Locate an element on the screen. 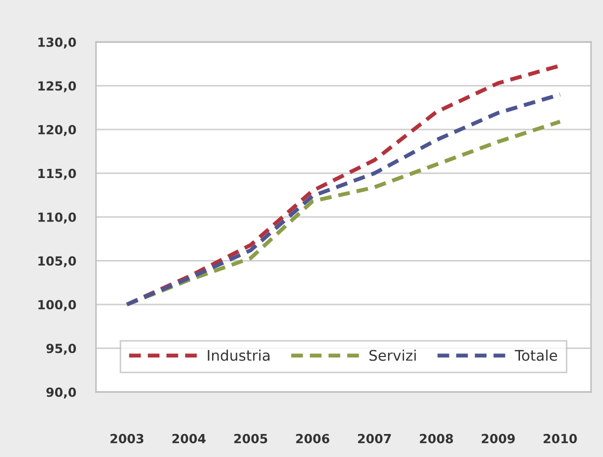 This screenshot has height=457, width=603. x-tick-label: 2006 is located at coordinates (313, 439).